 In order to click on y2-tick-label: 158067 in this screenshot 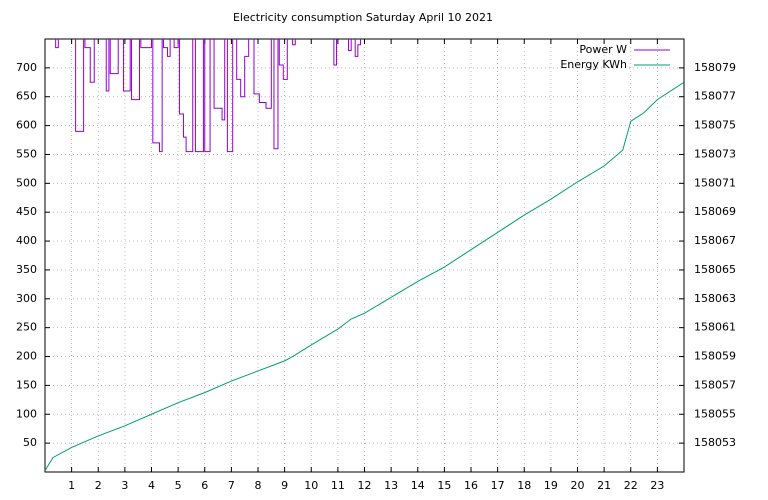, I will do `click(715, 240)`.